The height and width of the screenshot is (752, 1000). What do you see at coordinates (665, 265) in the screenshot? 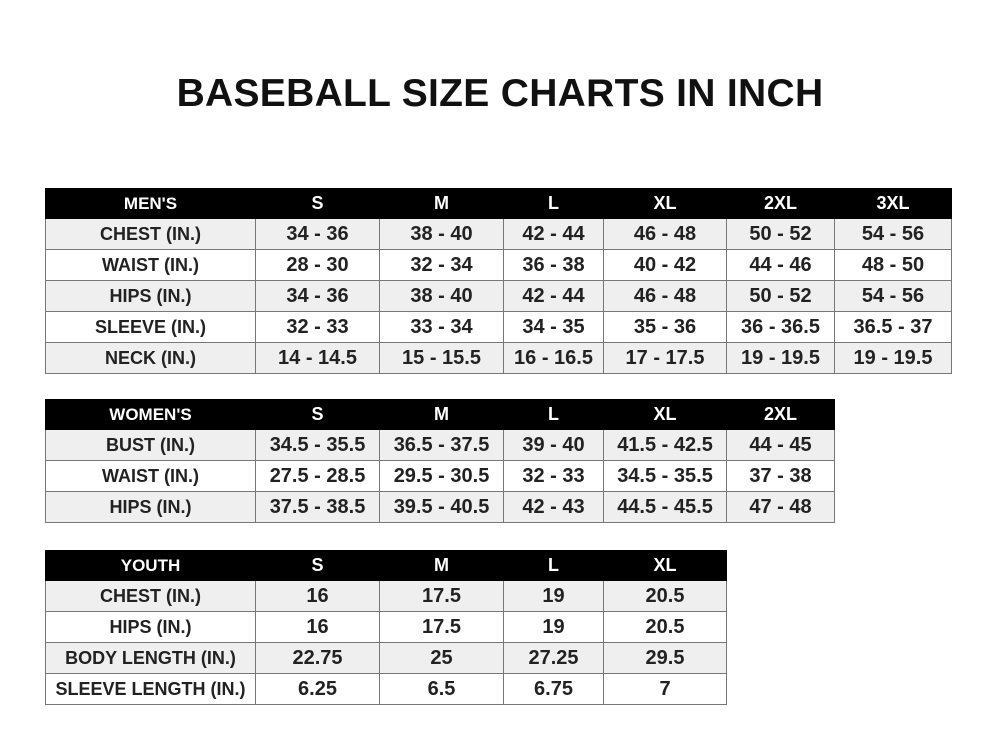
I see `size-value: 40 - 42` at bounding box center [665, 265].